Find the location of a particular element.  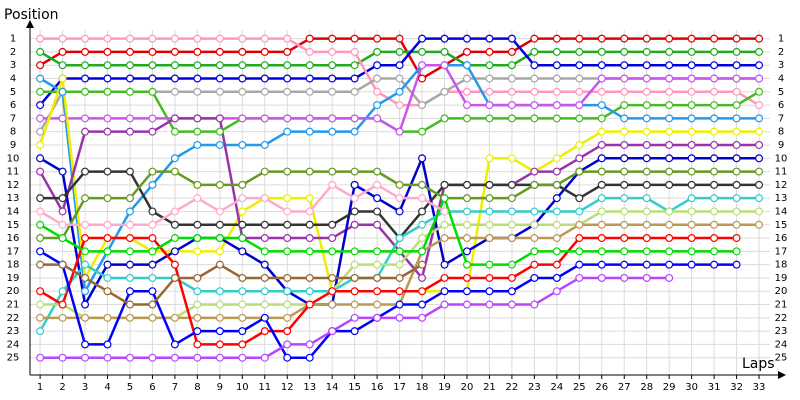

x-tick-label: 15 is located at coordinates (354, 387).